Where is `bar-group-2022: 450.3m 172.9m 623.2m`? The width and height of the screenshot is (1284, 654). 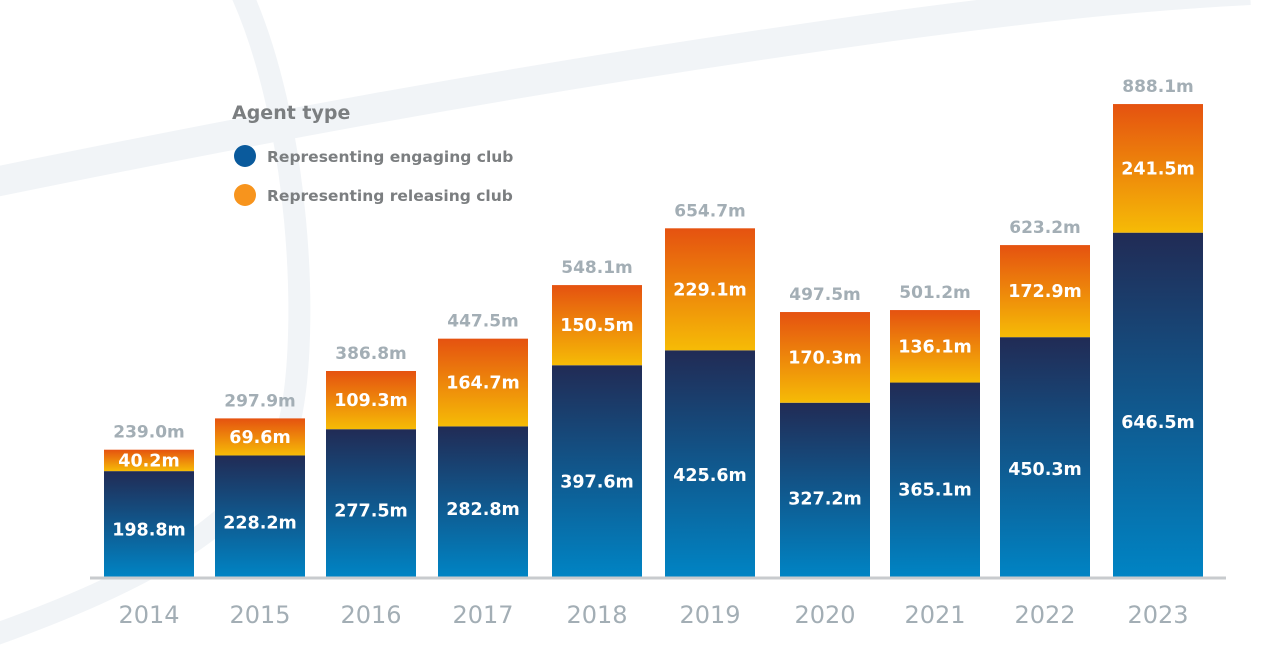 bar-group-2022: 450.3m 172.9m 623.2m is located at coordinates (1045, 397).